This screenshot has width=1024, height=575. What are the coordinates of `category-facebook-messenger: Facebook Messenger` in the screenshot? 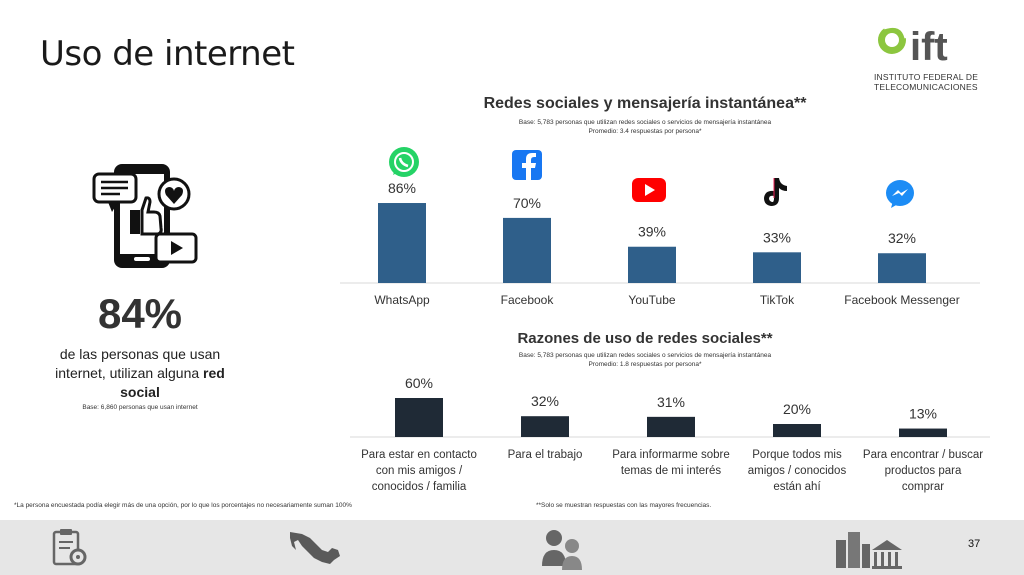 It's located at (901, 300).